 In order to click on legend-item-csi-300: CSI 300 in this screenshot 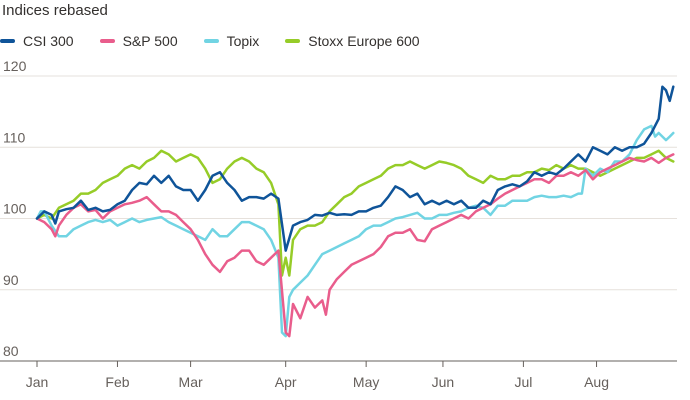, I will do `click(37, 41)`.